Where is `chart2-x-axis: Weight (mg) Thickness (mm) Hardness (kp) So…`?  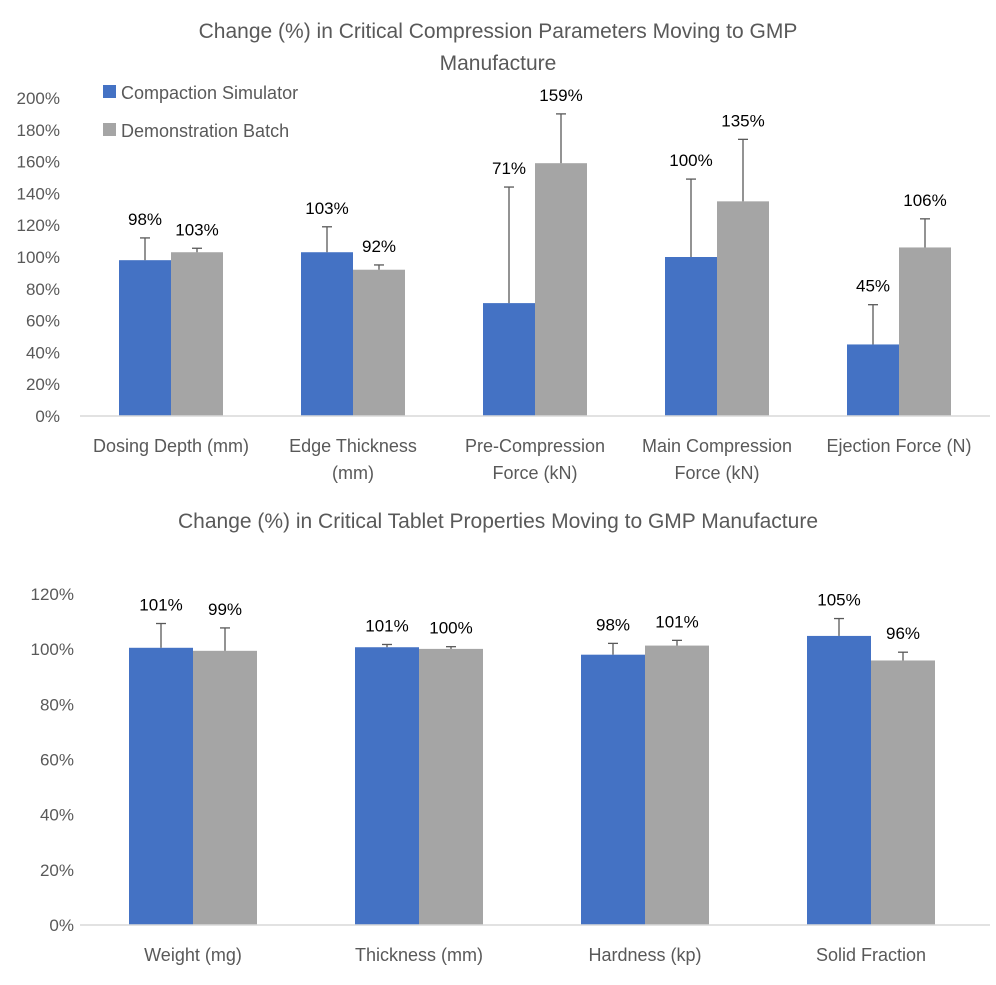 chart2-x-axis: Weight (mg) Thickness (mm) Hardness (kp) So… is located at coordinates (535, 944).